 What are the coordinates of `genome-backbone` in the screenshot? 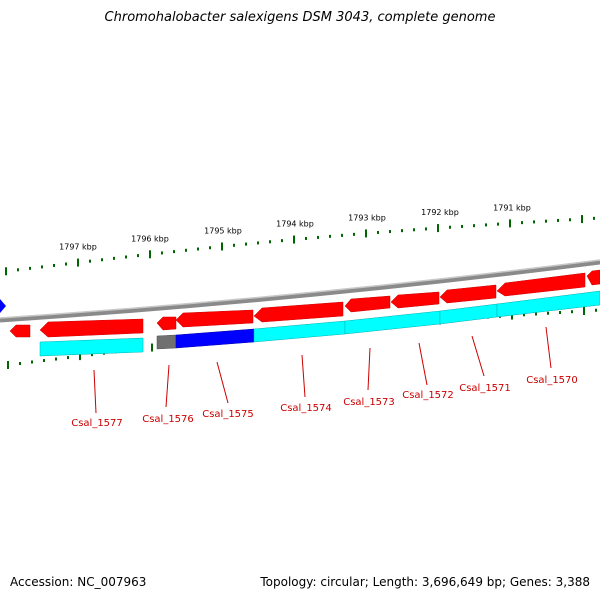 It's located at (300, 291).